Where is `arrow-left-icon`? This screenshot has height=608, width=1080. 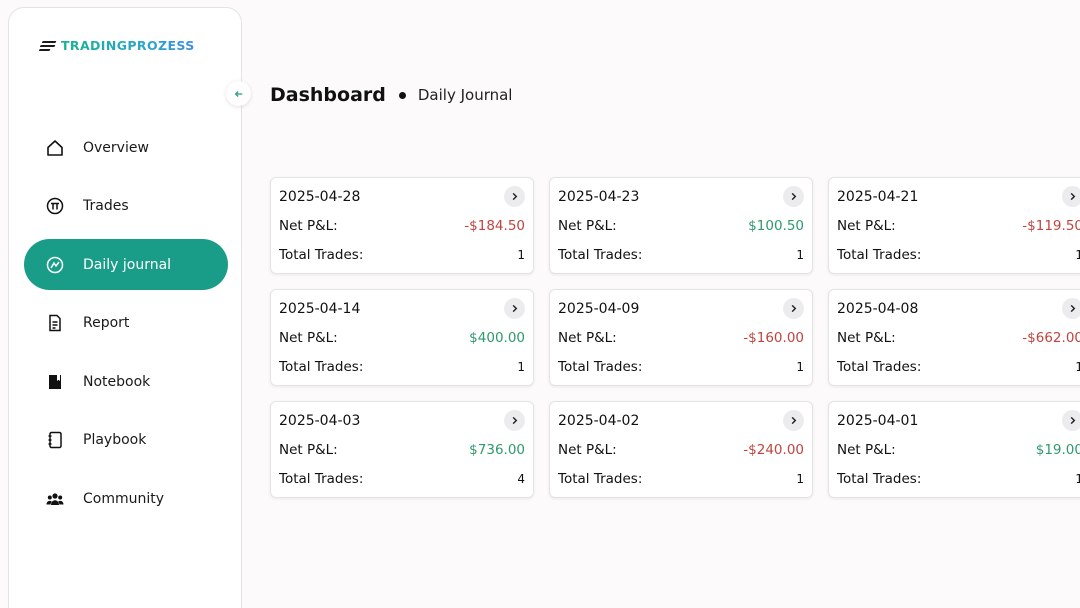 arrow-left-icon is located at coordinates (238, 93).